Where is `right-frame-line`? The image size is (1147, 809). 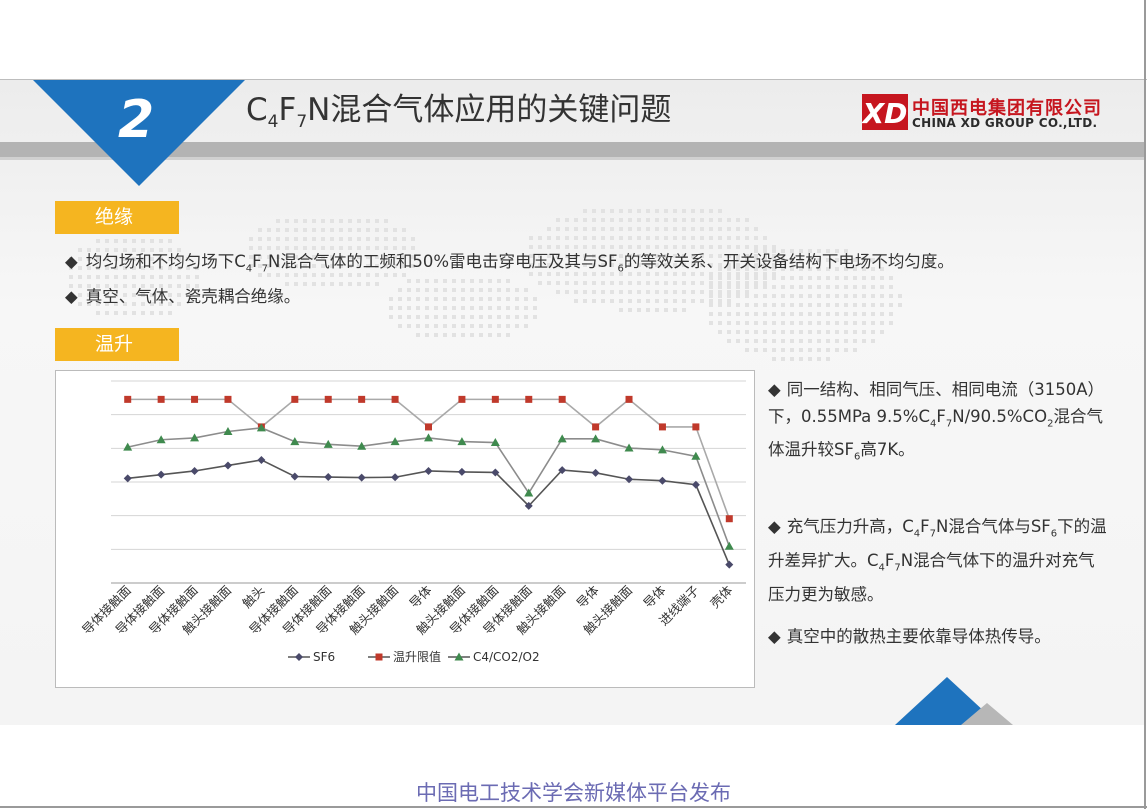 right-frame-line is located at coordinates (1145, 404).